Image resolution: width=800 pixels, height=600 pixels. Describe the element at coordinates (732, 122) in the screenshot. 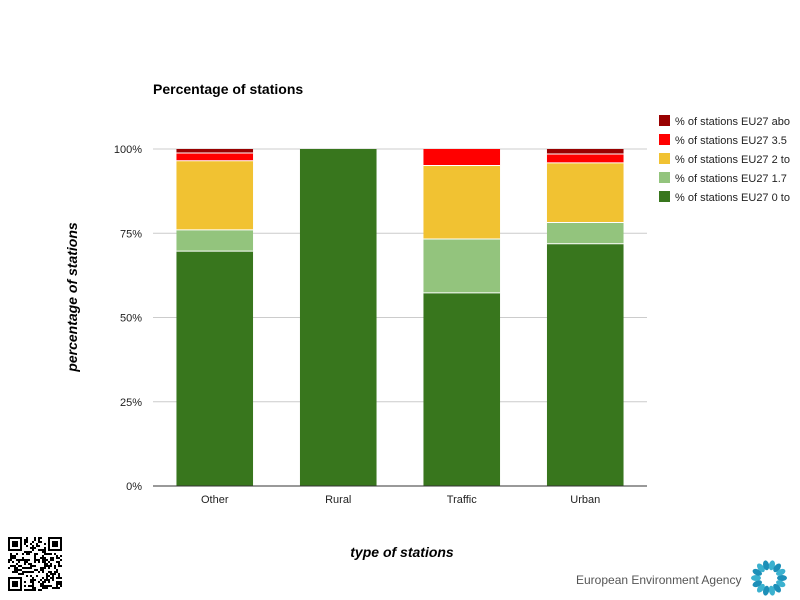

I see `legend-label: % of stations EU27 abo` at that location.